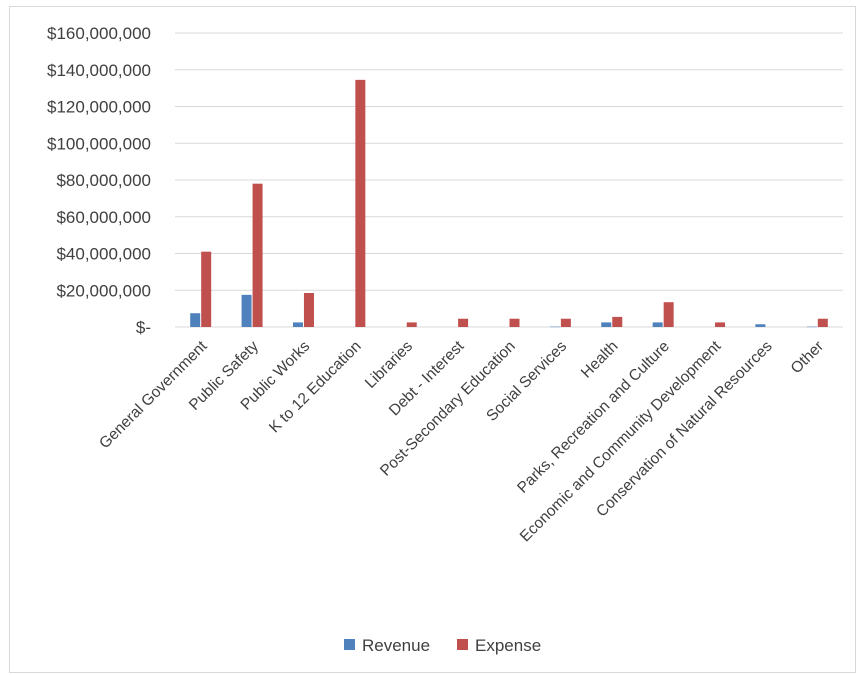 The image size is (857, 675). I want to click on category-label: Libraries, so click(389, 365).